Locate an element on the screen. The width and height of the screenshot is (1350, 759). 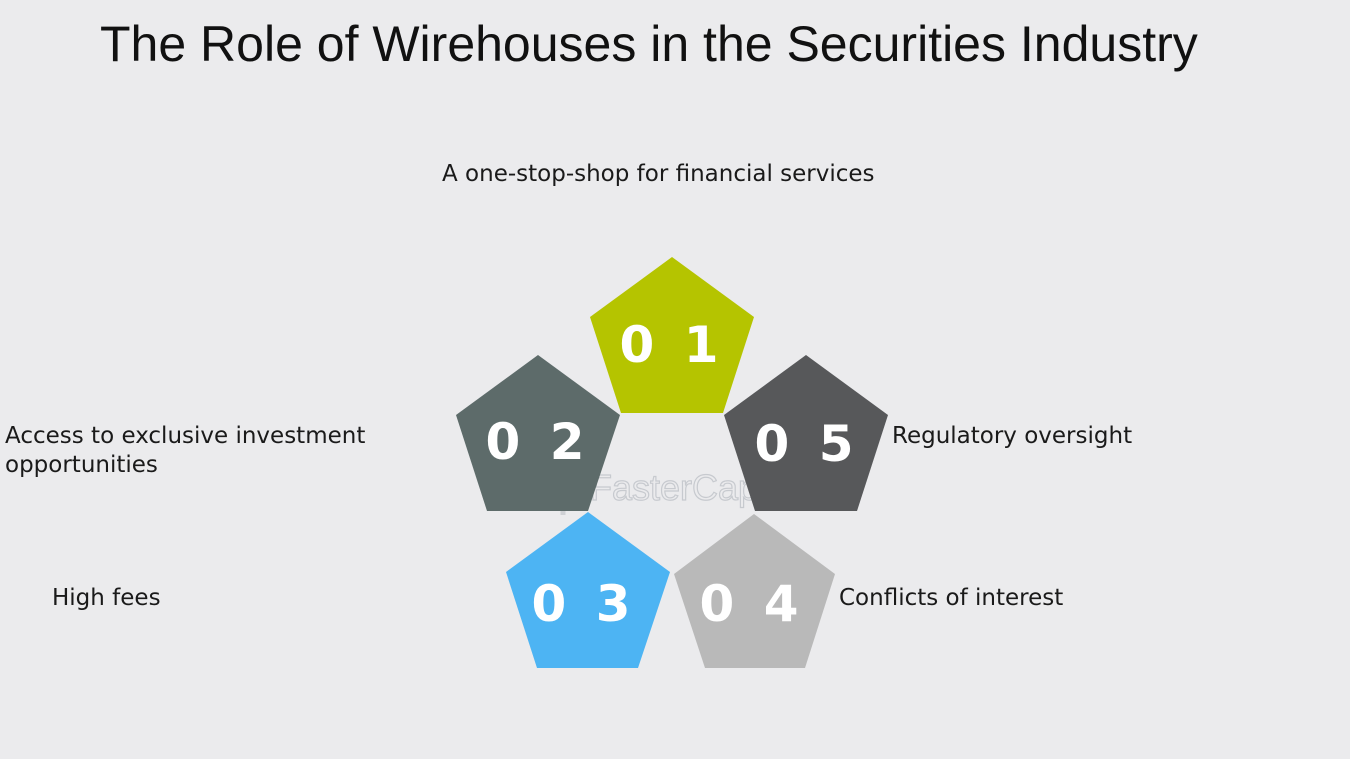
pentagon-02: 0 2 is located at coordinates (538, 433).